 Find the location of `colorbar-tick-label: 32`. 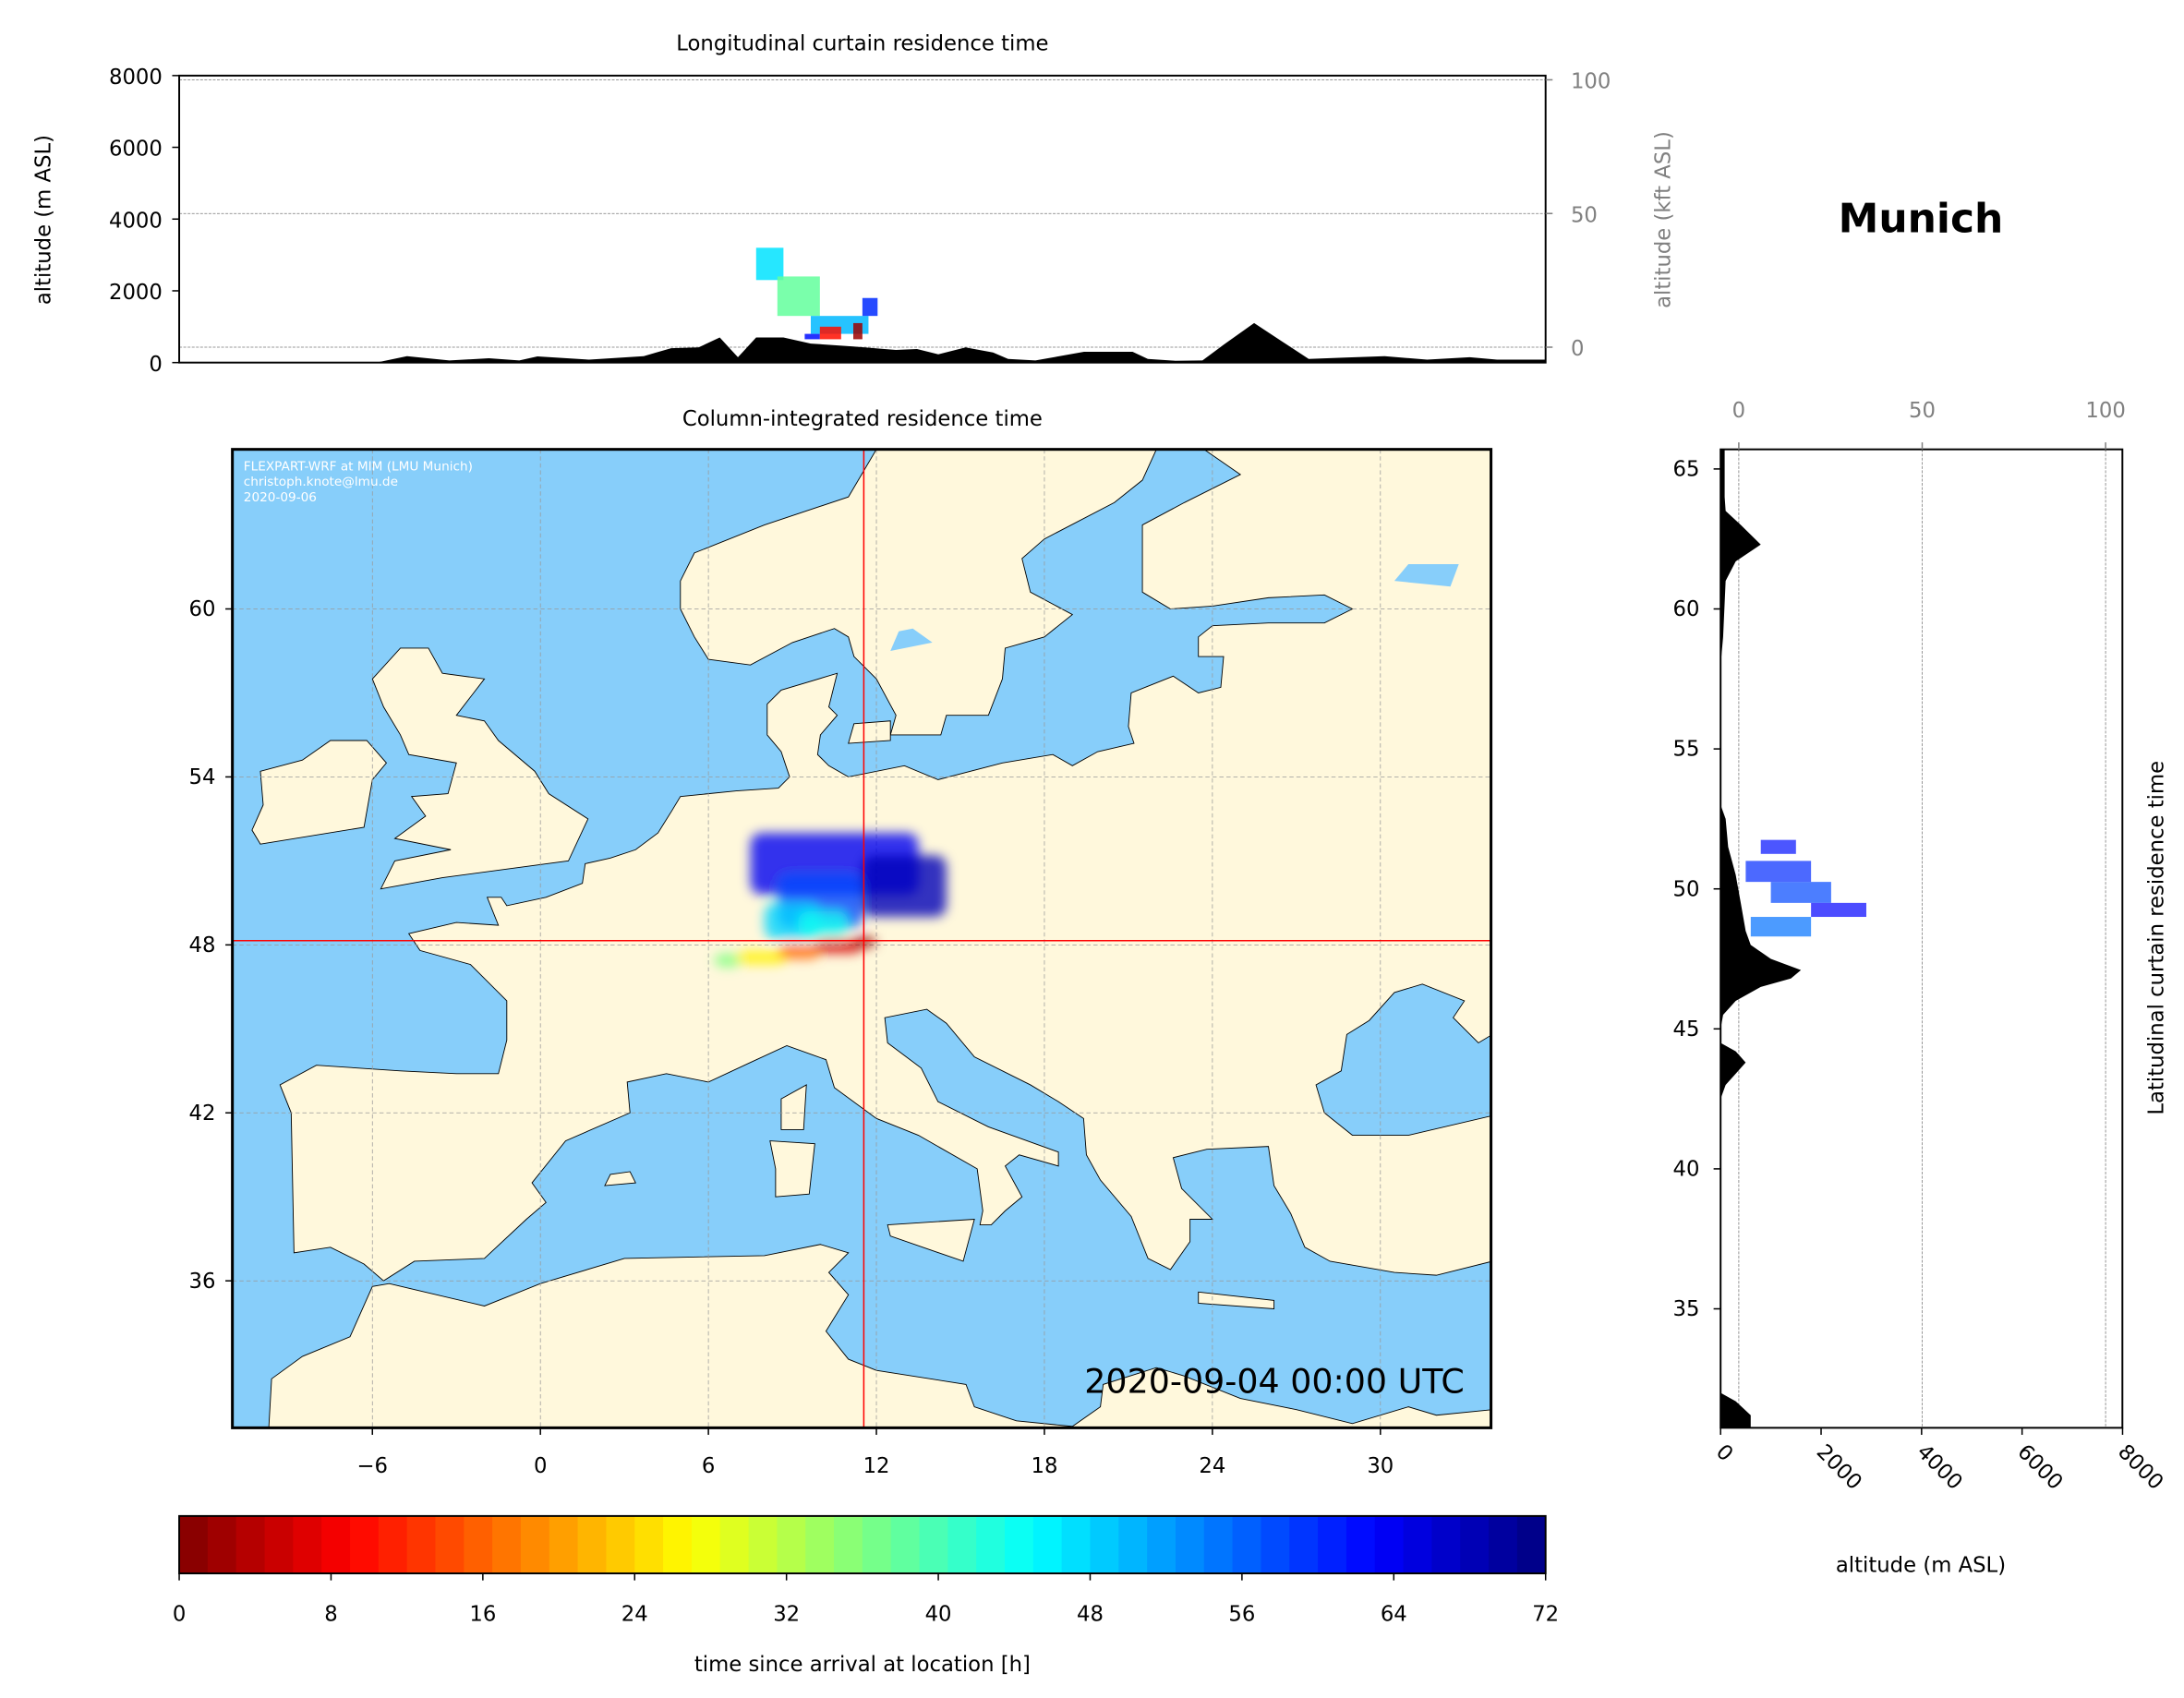

colorbar-tick-label: 32 is located at coordinates (786, 1615).